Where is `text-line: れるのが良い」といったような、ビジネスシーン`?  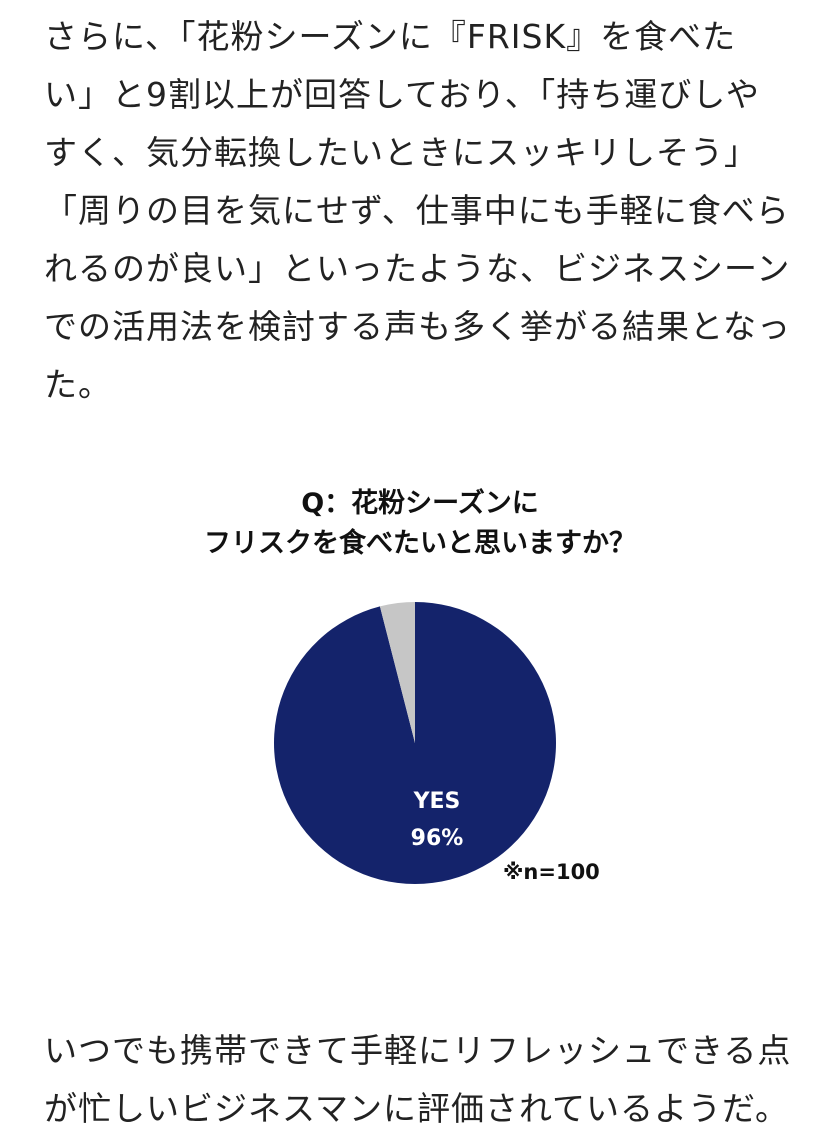 text-line: れるのが良い」といったような、ビジネスシーン is located at coordinates (417, 268).